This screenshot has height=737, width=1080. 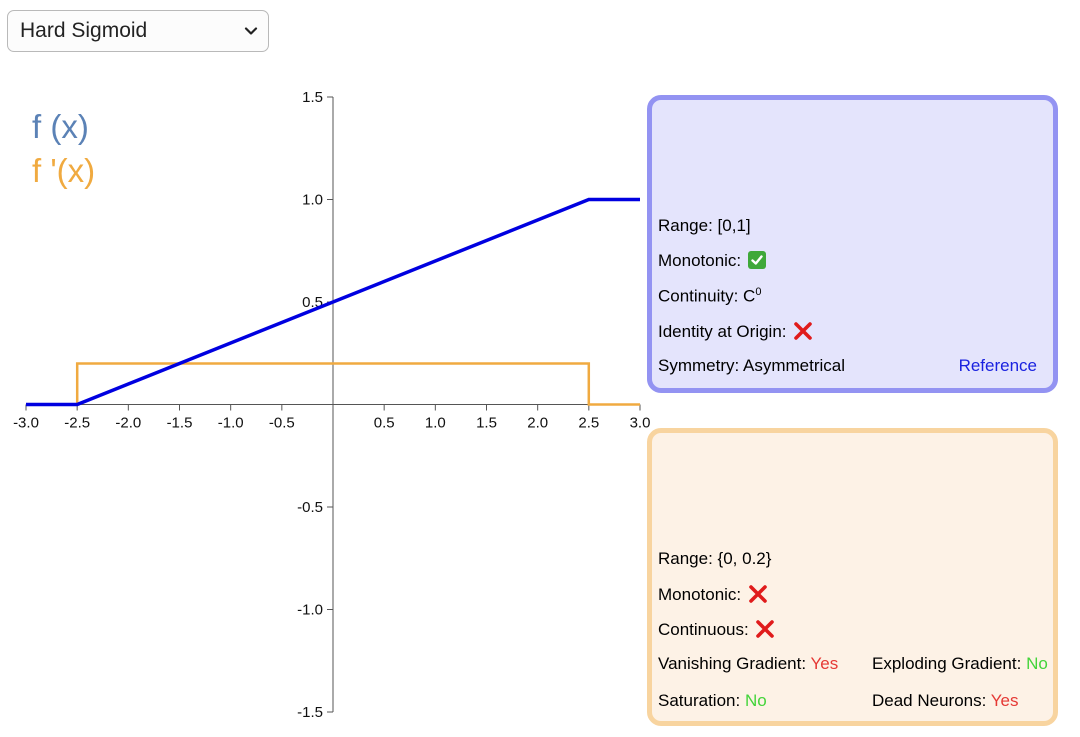 What do you see at coordinates (703, 629) in the screenshot?
I see `fp-continuous-label: Continuous:` at bounding box center [703, 629].